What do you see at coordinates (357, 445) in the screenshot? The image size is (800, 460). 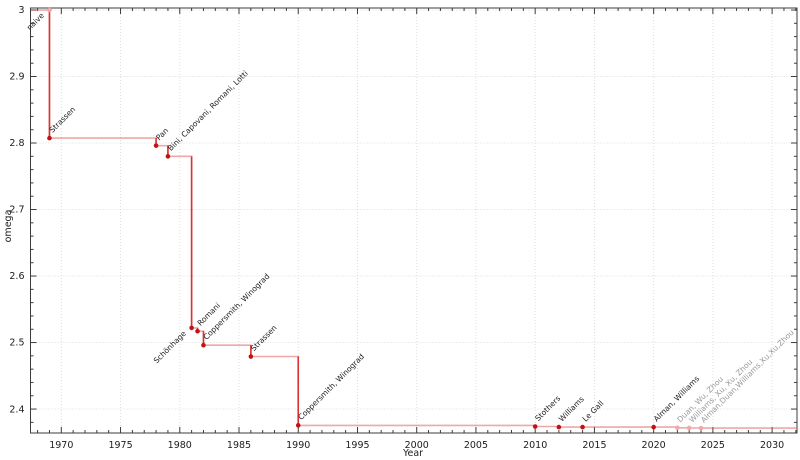 I see `x-tick-label: 1995` at bounding box center [357, 445].